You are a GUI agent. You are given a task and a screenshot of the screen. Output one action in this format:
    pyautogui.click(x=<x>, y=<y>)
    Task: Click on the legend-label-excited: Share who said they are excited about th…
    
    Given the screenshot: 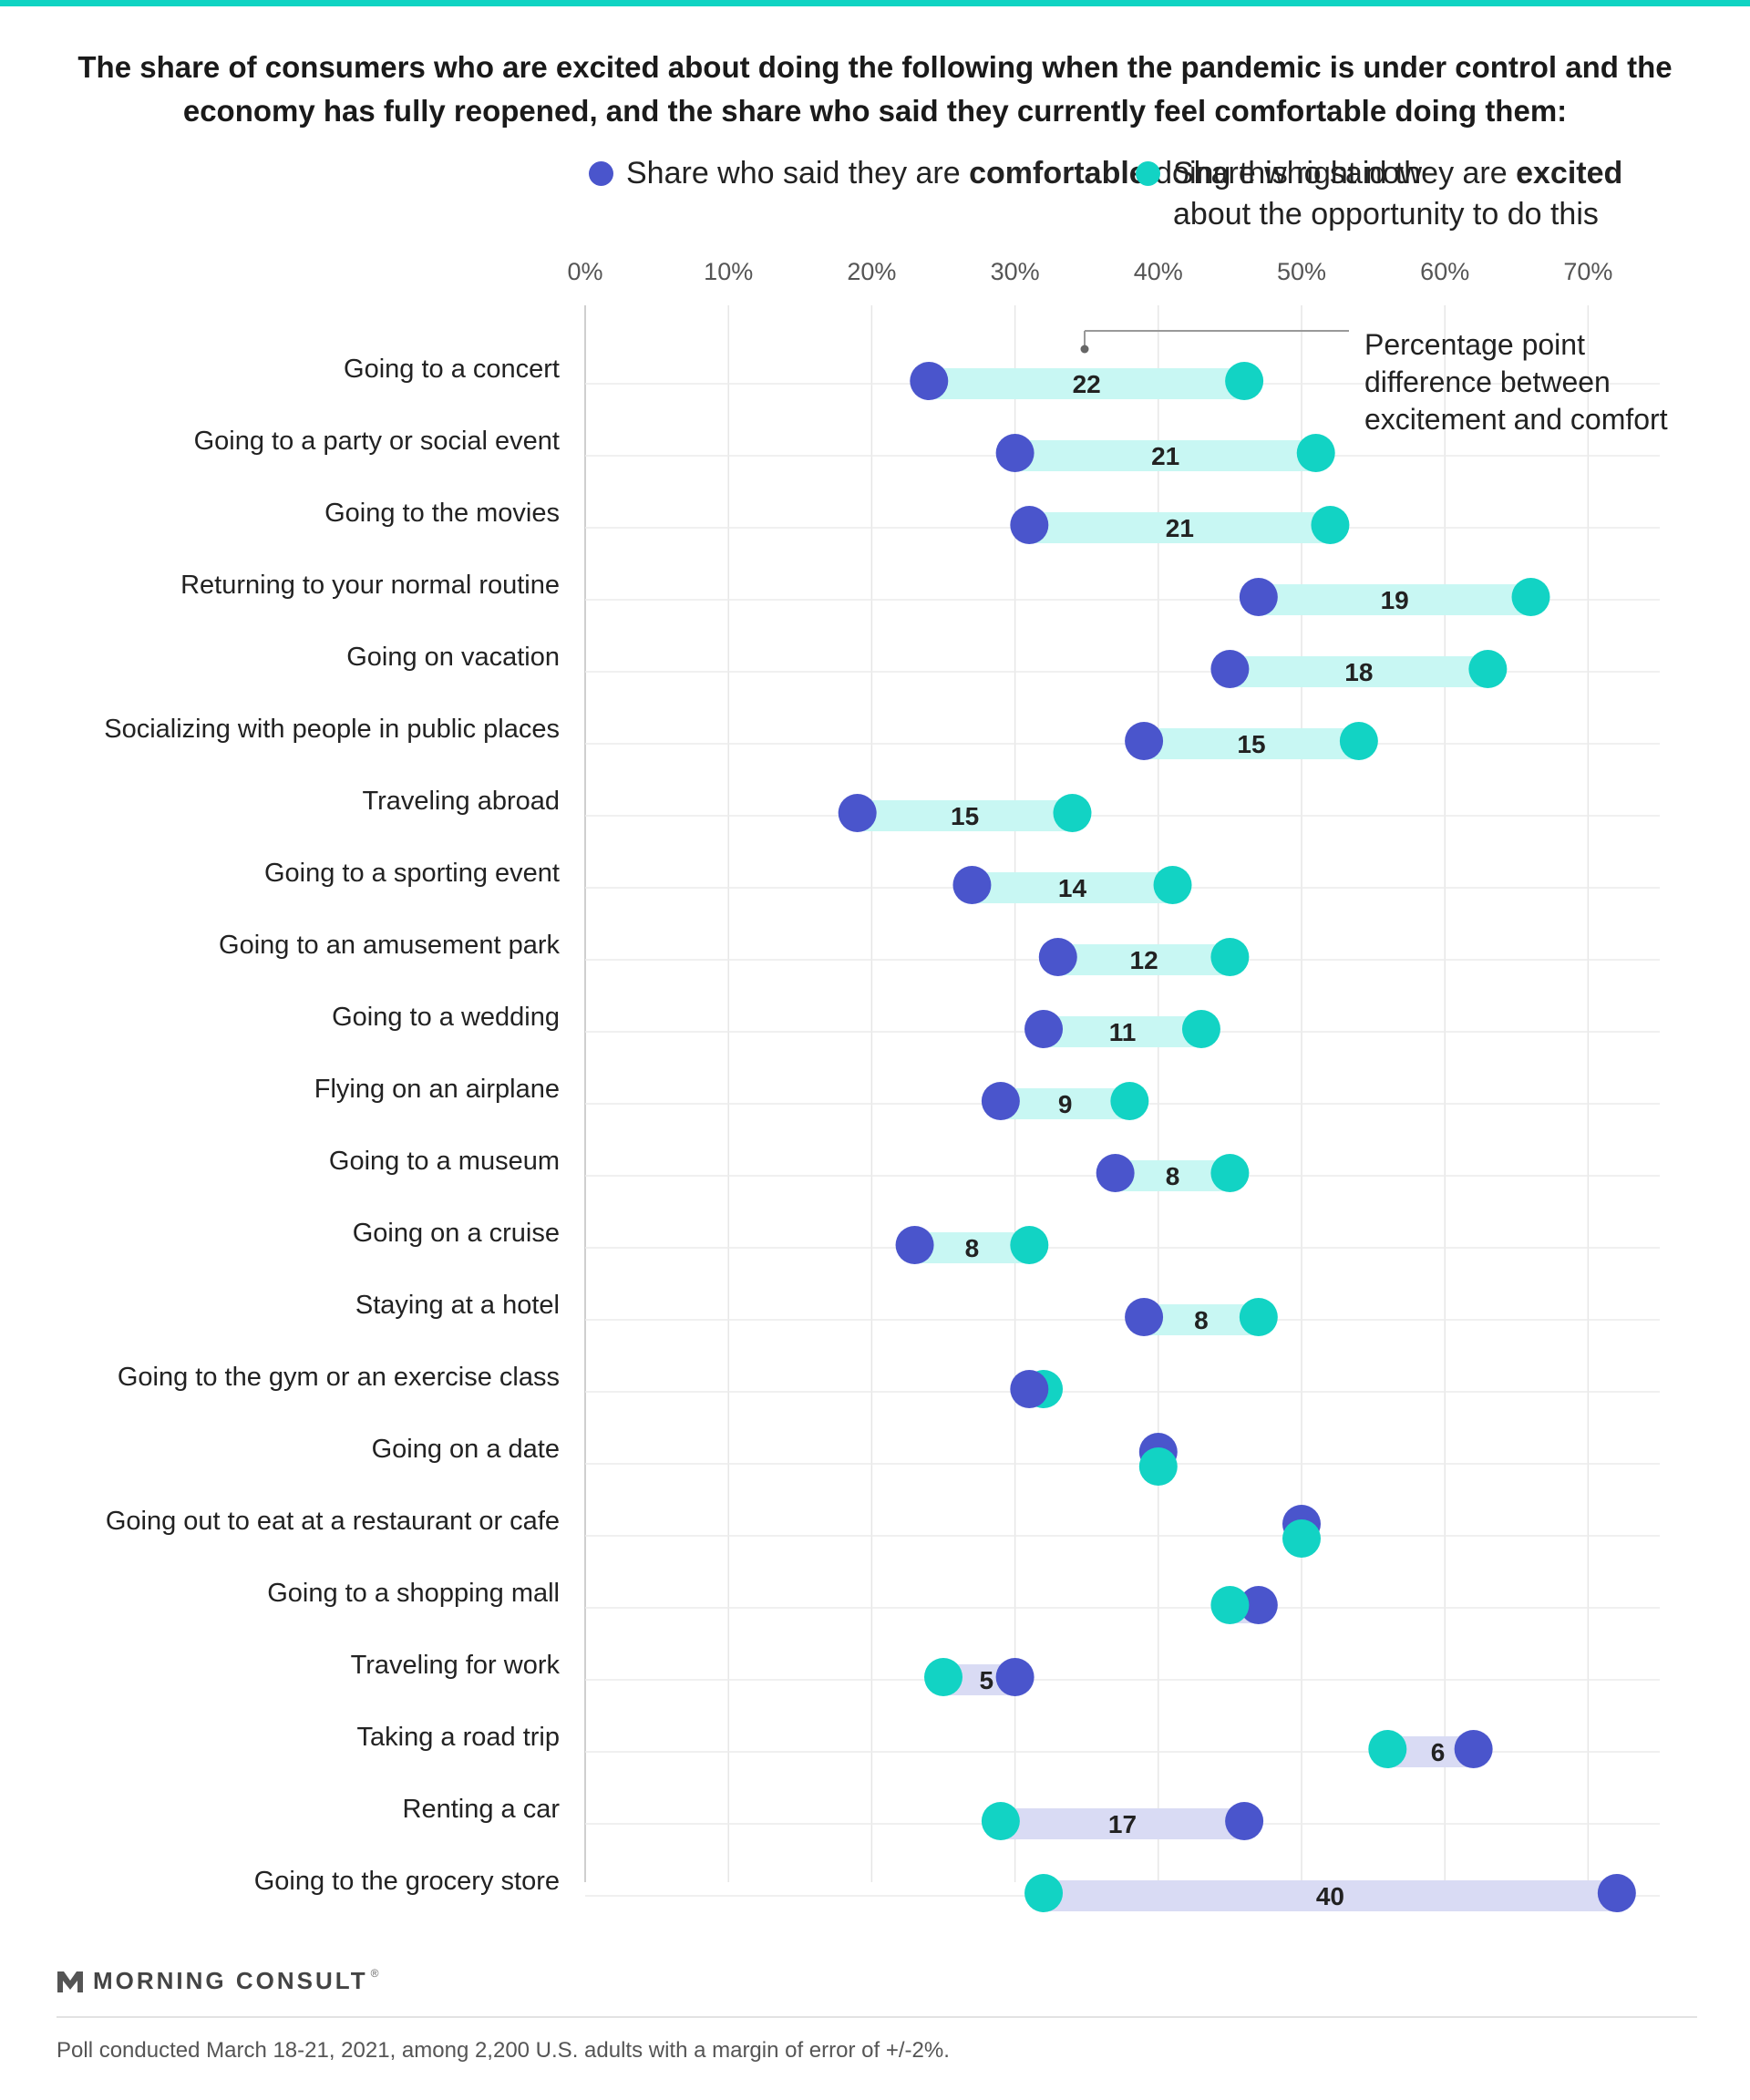 What is the action you would take?
    pyautogui.click(x=1398, y=194)
    